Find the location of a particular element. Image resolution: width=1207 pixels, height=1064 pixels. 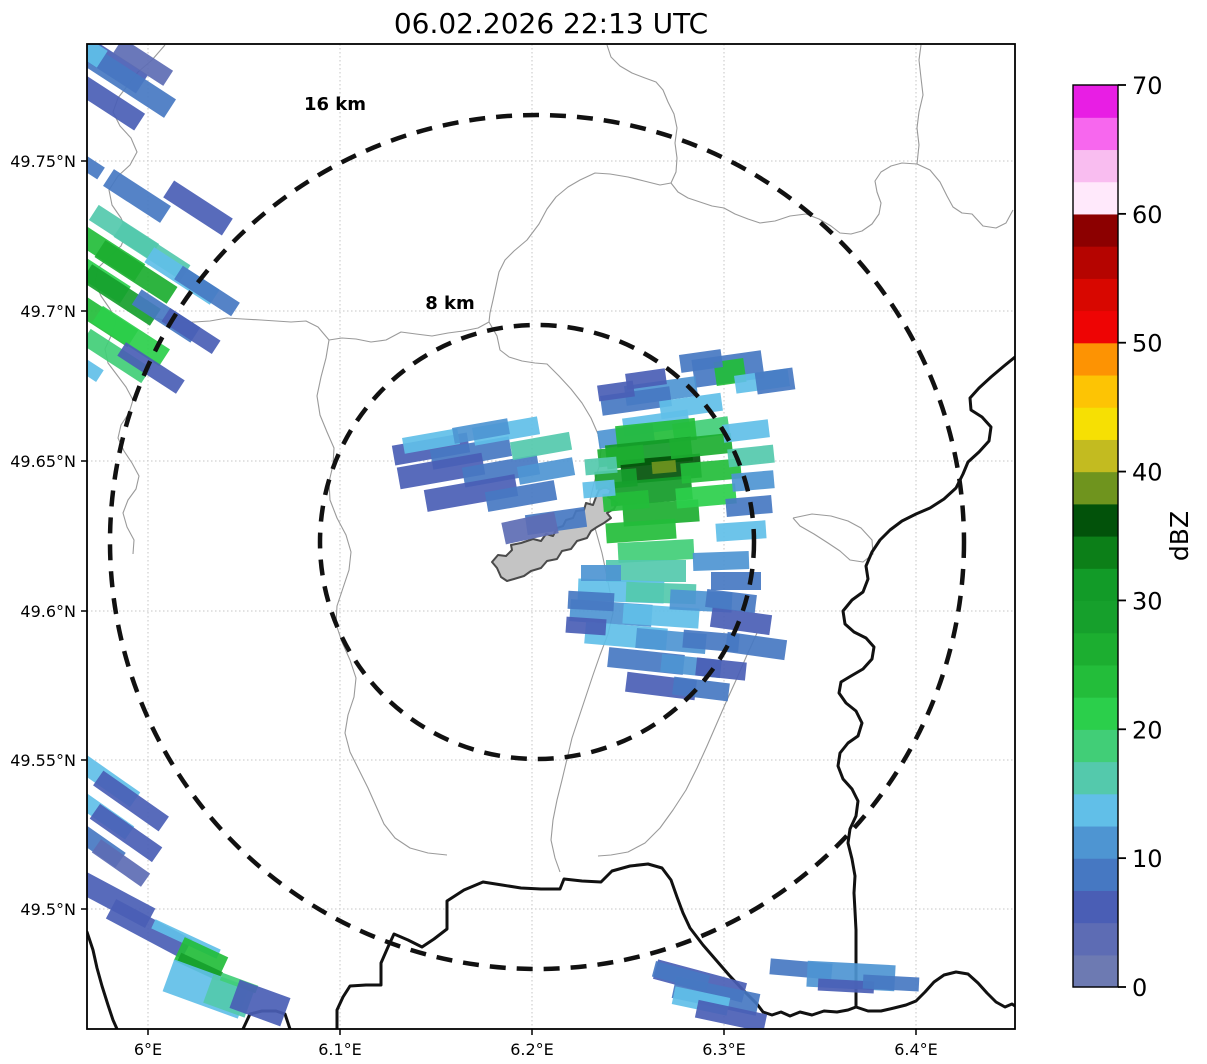

colorbar-tick-label: 10 is located at coordinates (1147, 859).